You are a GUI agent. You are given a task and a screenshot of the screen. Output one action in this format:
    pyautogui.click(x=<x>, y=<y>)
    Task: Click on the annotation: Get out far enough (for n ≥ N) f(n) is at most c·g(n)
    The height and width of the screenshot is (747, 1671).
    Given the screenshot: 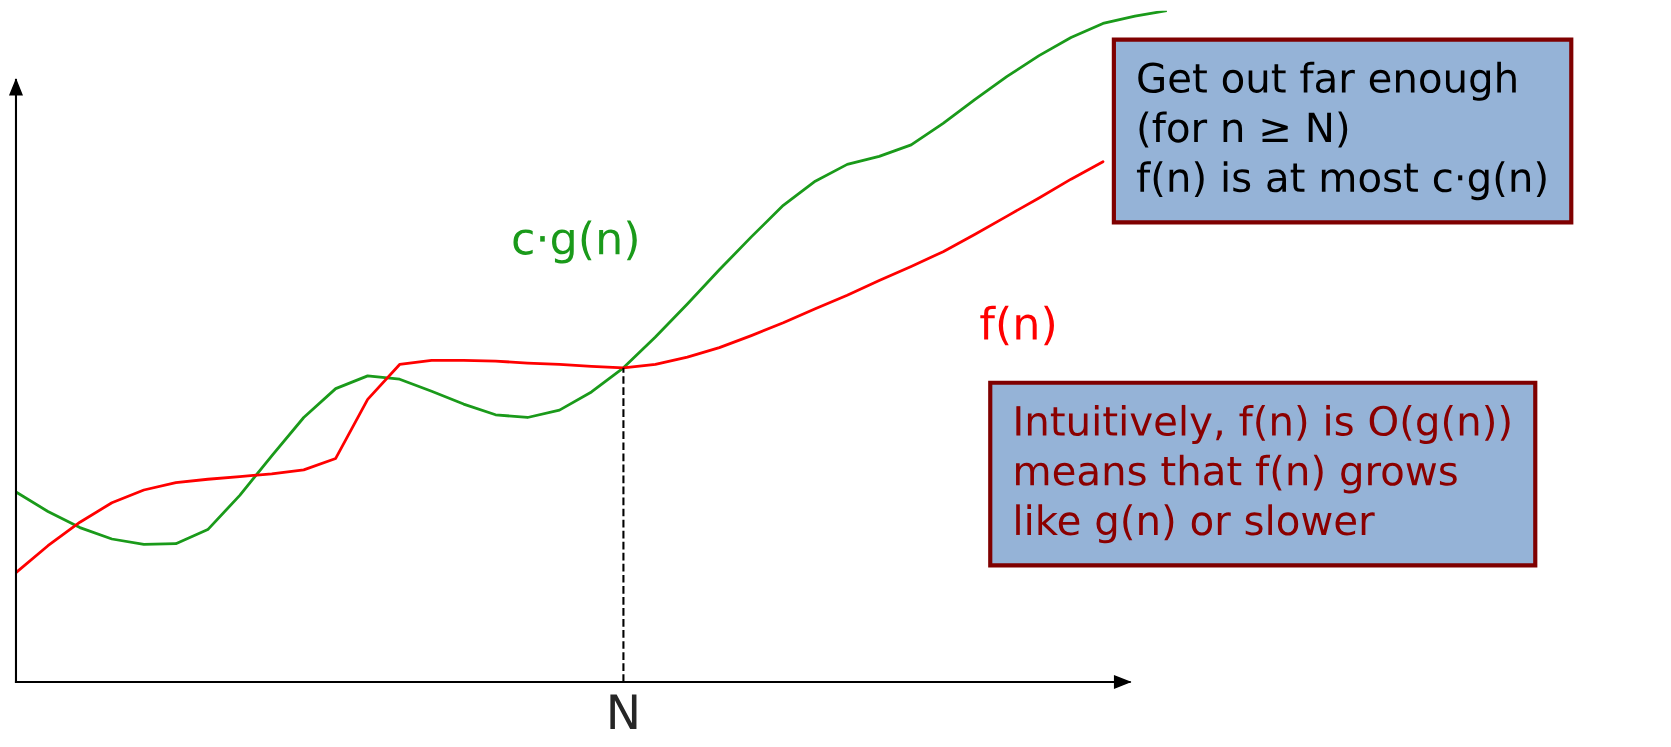 What is the action you would take?
    pyautogui.click(x=1341, y=131)
    